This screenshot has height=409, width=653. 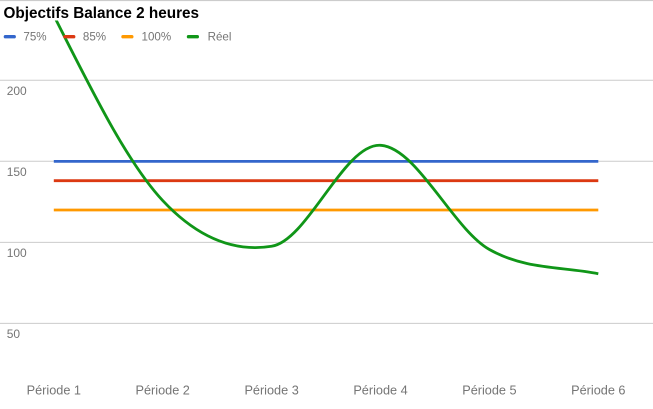 I want to click on svg-text: Période 2, so click(x=163, y=390).